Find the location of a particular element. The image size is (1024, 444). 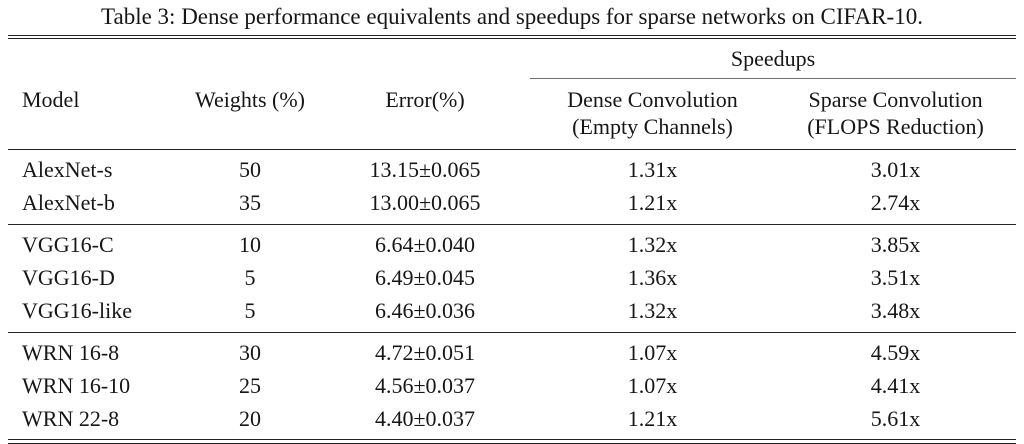

table-row: AlexNet-b 35 13.00±0.065 1.21x 2.74x is located at coordinates (512, 205).